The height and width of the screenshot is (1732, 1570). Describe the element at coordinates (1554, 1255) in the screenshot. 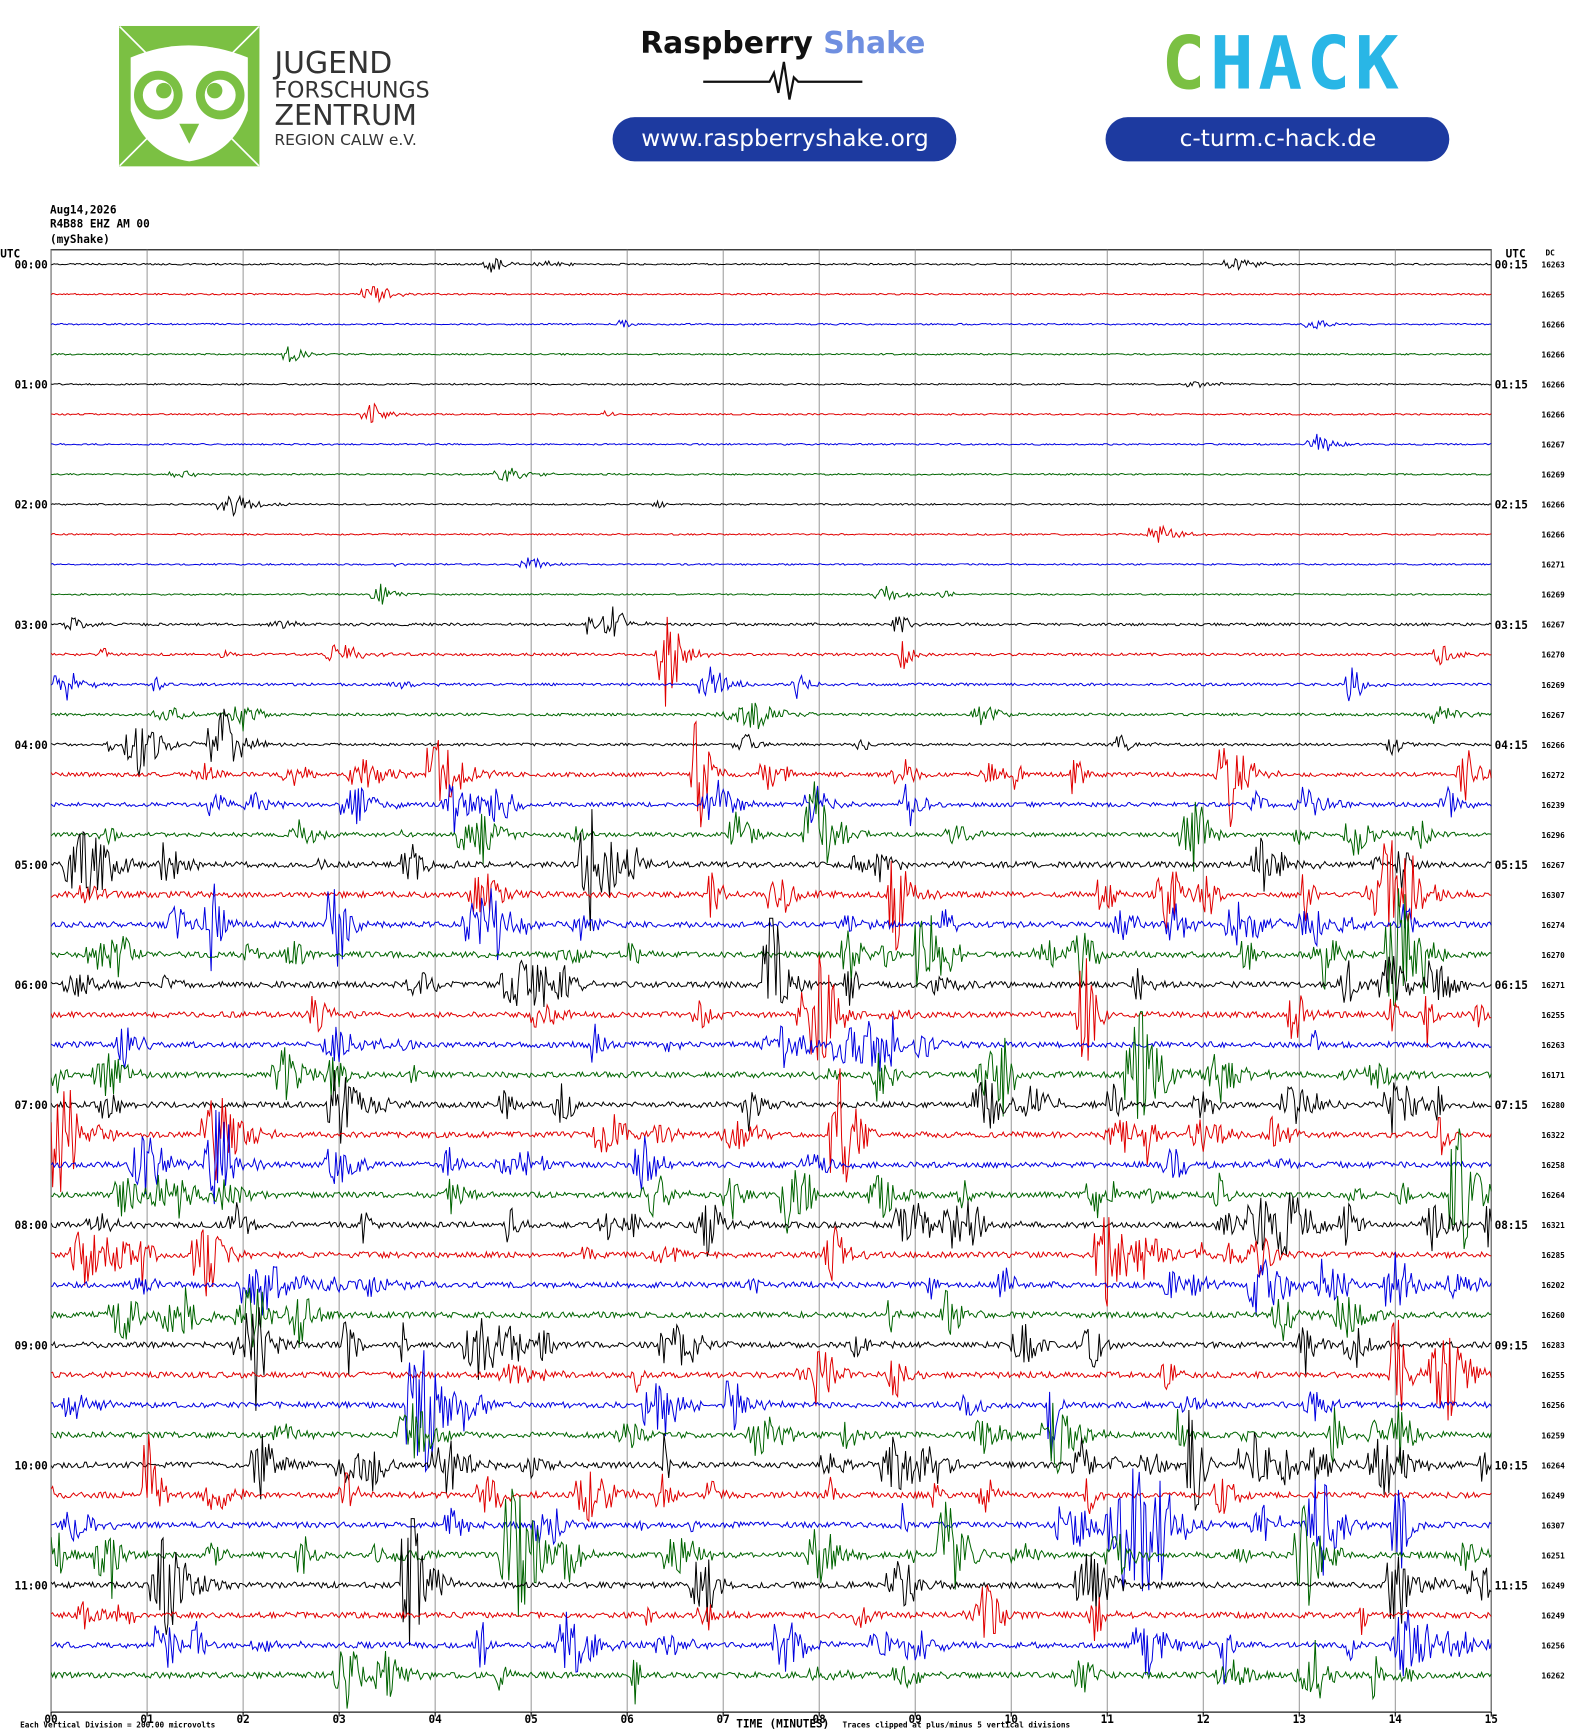

I see `dc-value: 16285` at that location.